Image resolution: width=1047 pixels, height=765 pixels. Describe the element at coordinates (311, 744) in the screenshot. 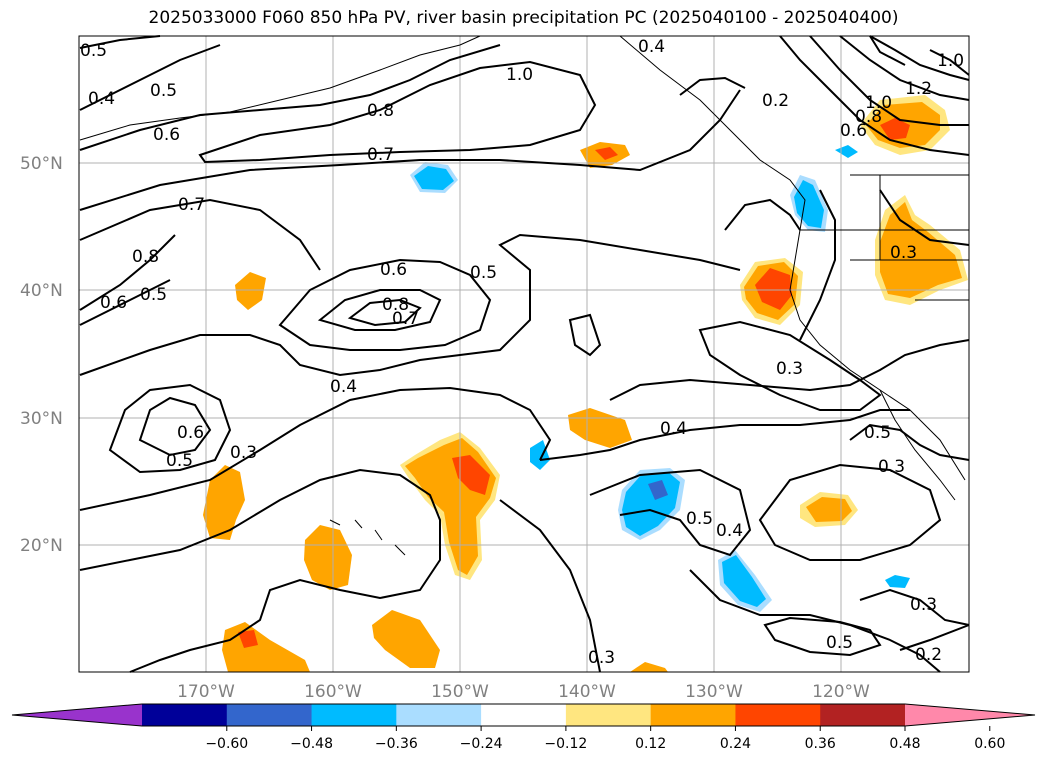

I see `colorbar-tick-label: −0.48` at that location.